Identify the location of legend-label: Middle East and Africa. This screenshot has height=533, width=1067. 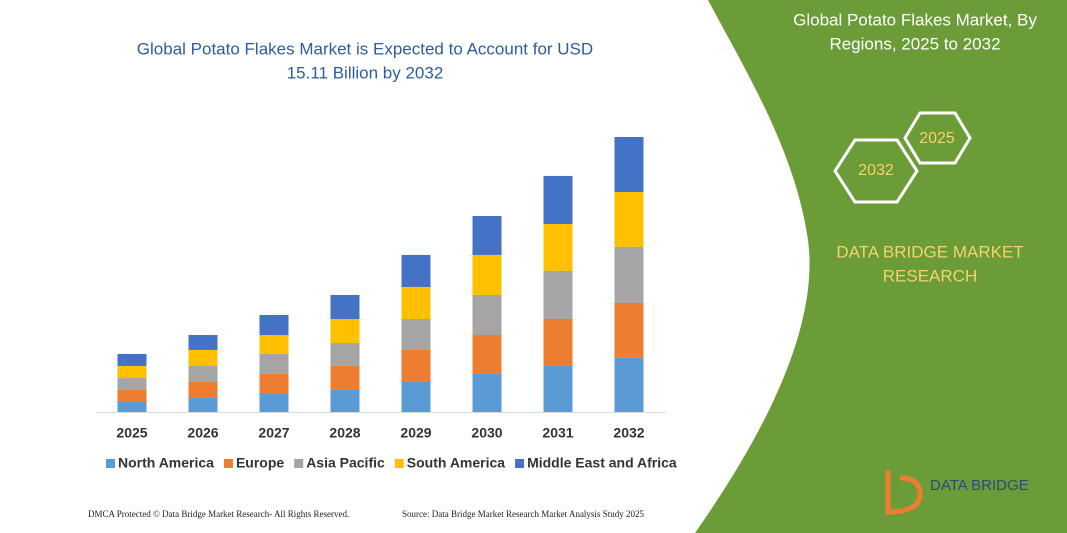
(602, 463).